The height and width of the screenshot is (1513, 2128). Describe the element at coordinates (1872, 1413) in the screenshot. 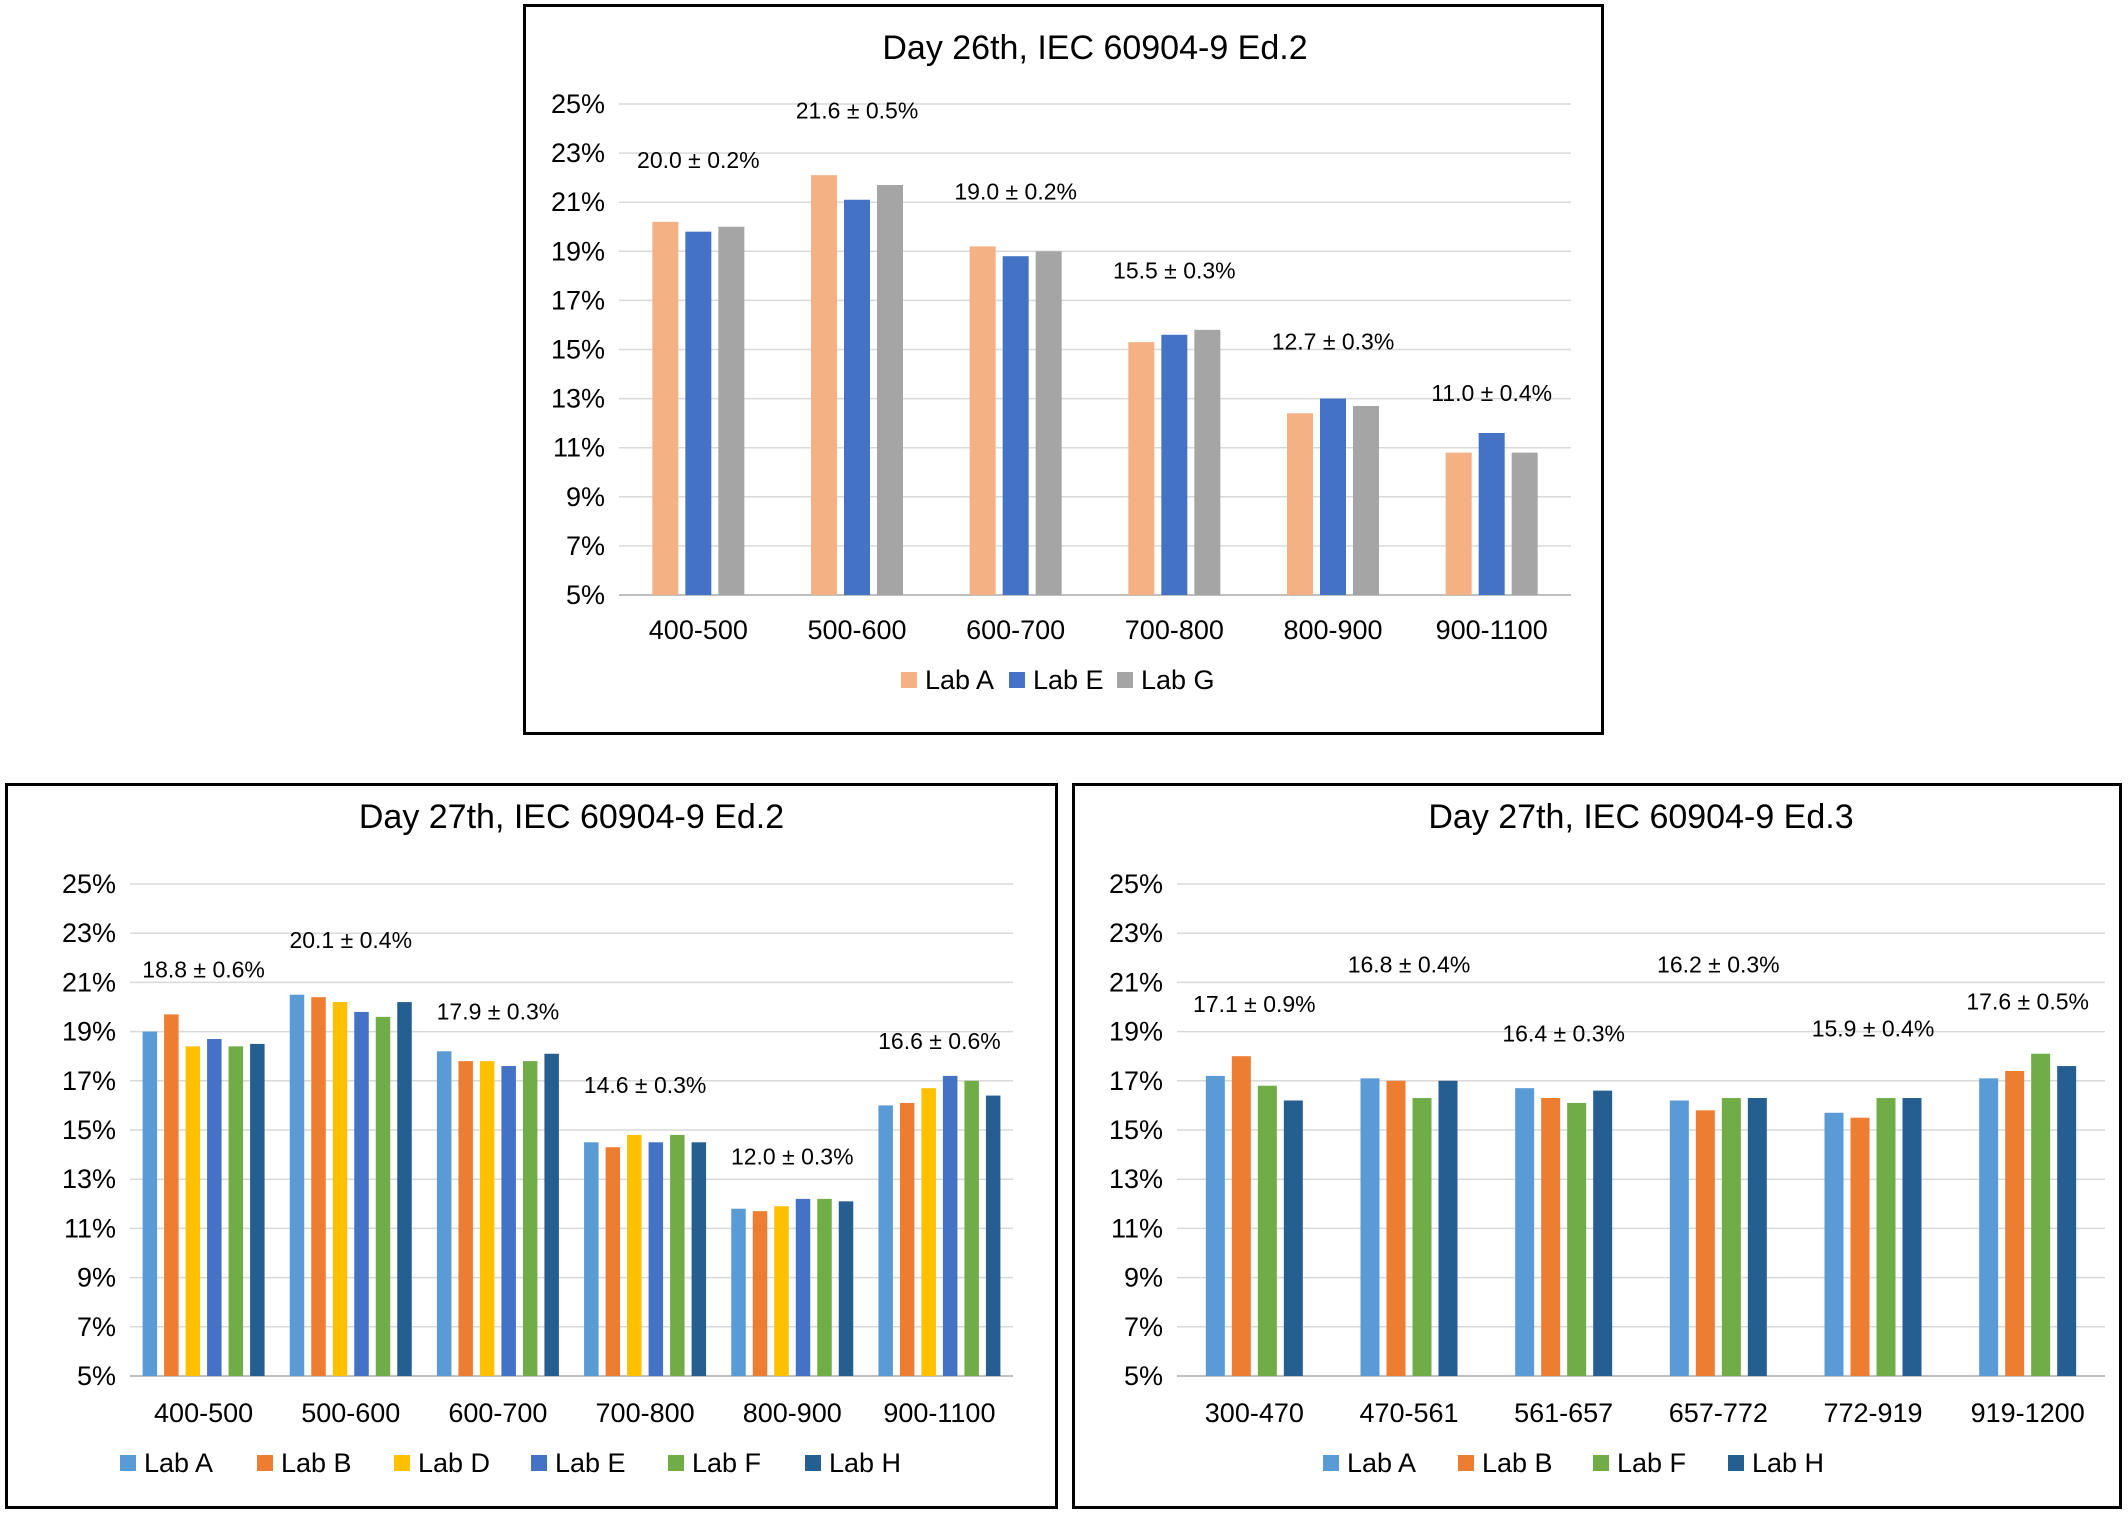

I see `x-tick-label: 772-919` at that location.